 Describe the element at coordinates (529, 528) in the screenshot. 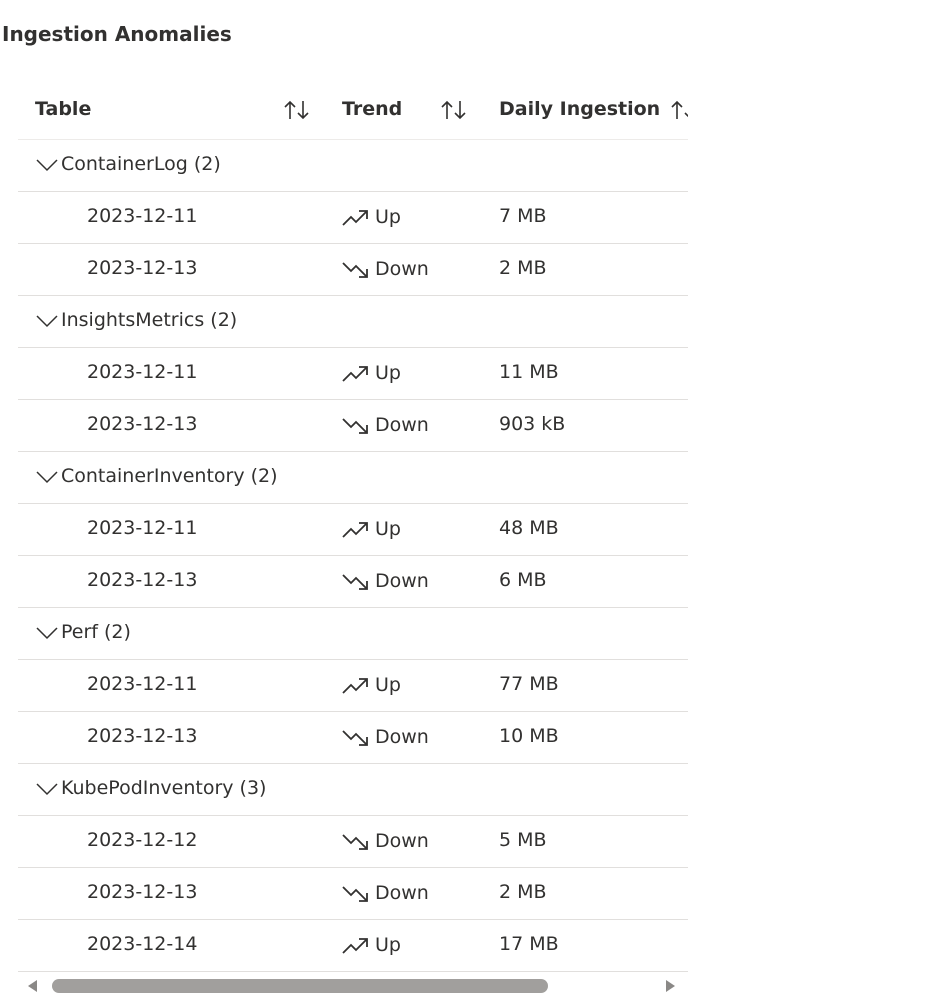

I see `daily-ingestion-cell: 48 MB` at that location.